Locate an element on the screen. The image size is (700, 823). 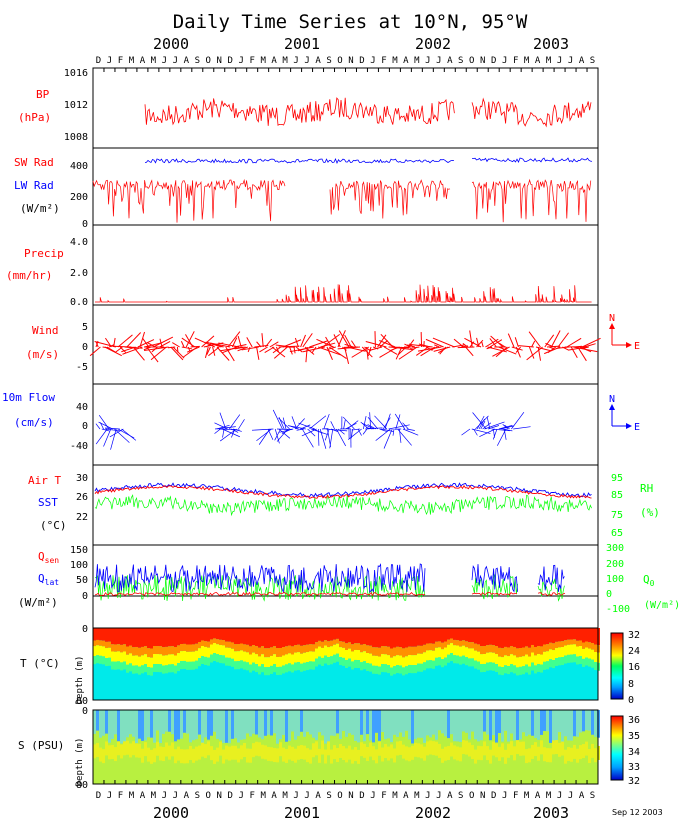
wind-compass-n: N is located at coordinates (612, 318).